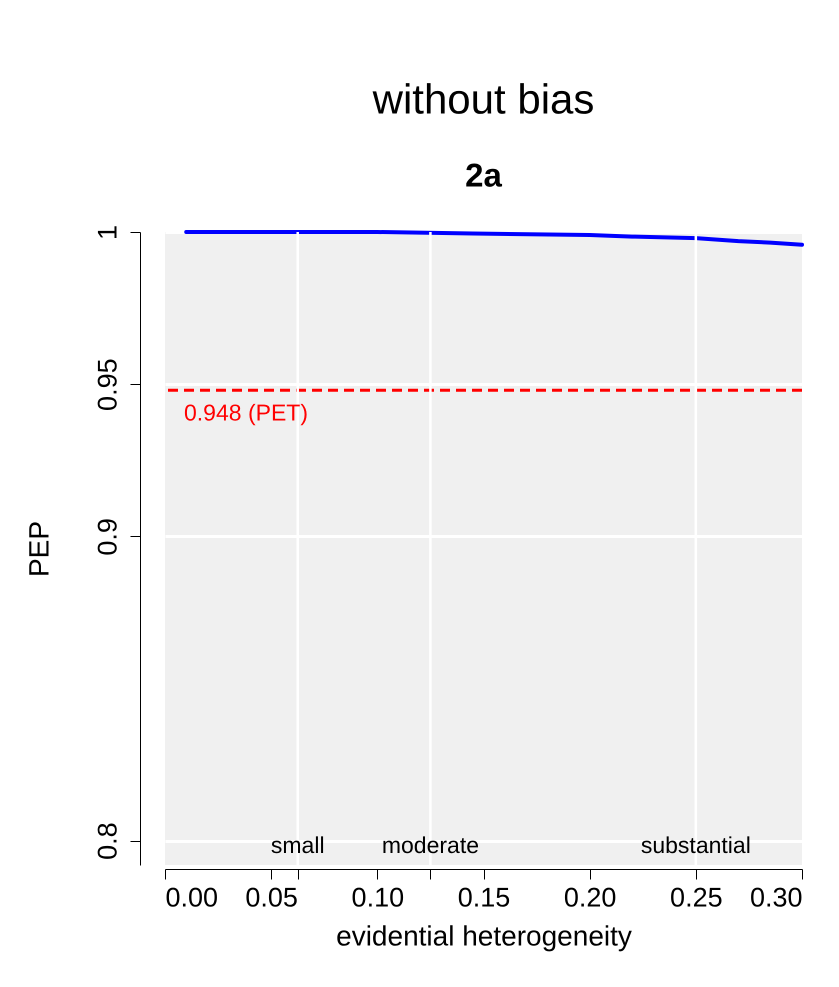 The height and width of the screenshot is (987, 839). I want to click on x-tick-label: 0.00, so click(192, 897).